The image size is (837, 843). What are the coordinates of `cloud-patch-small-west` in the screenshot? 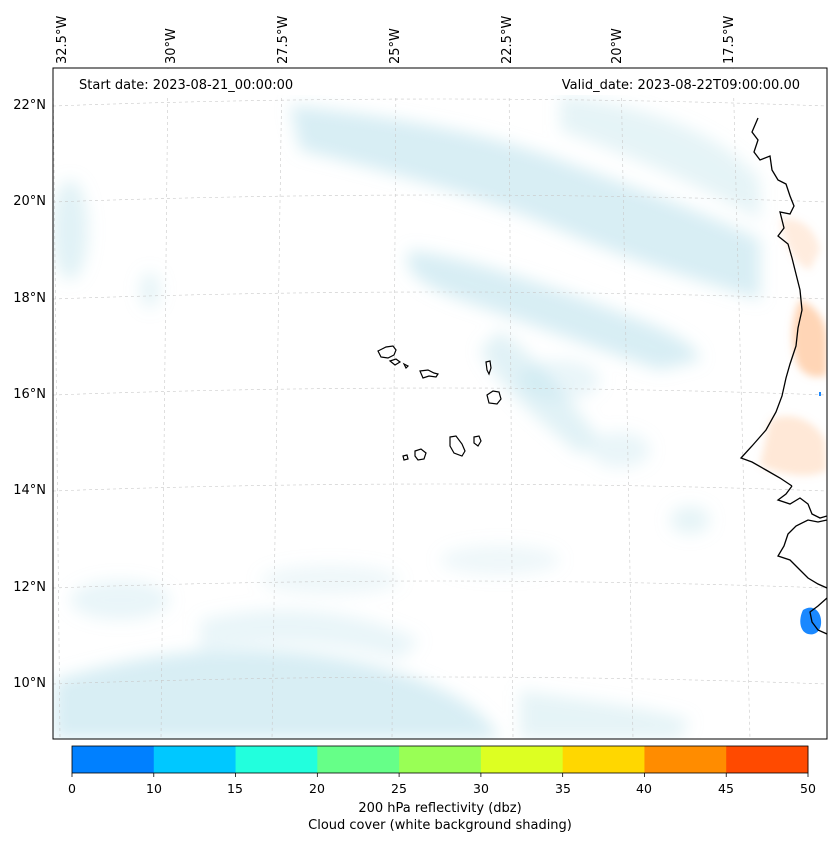 It's located at (150, 290).